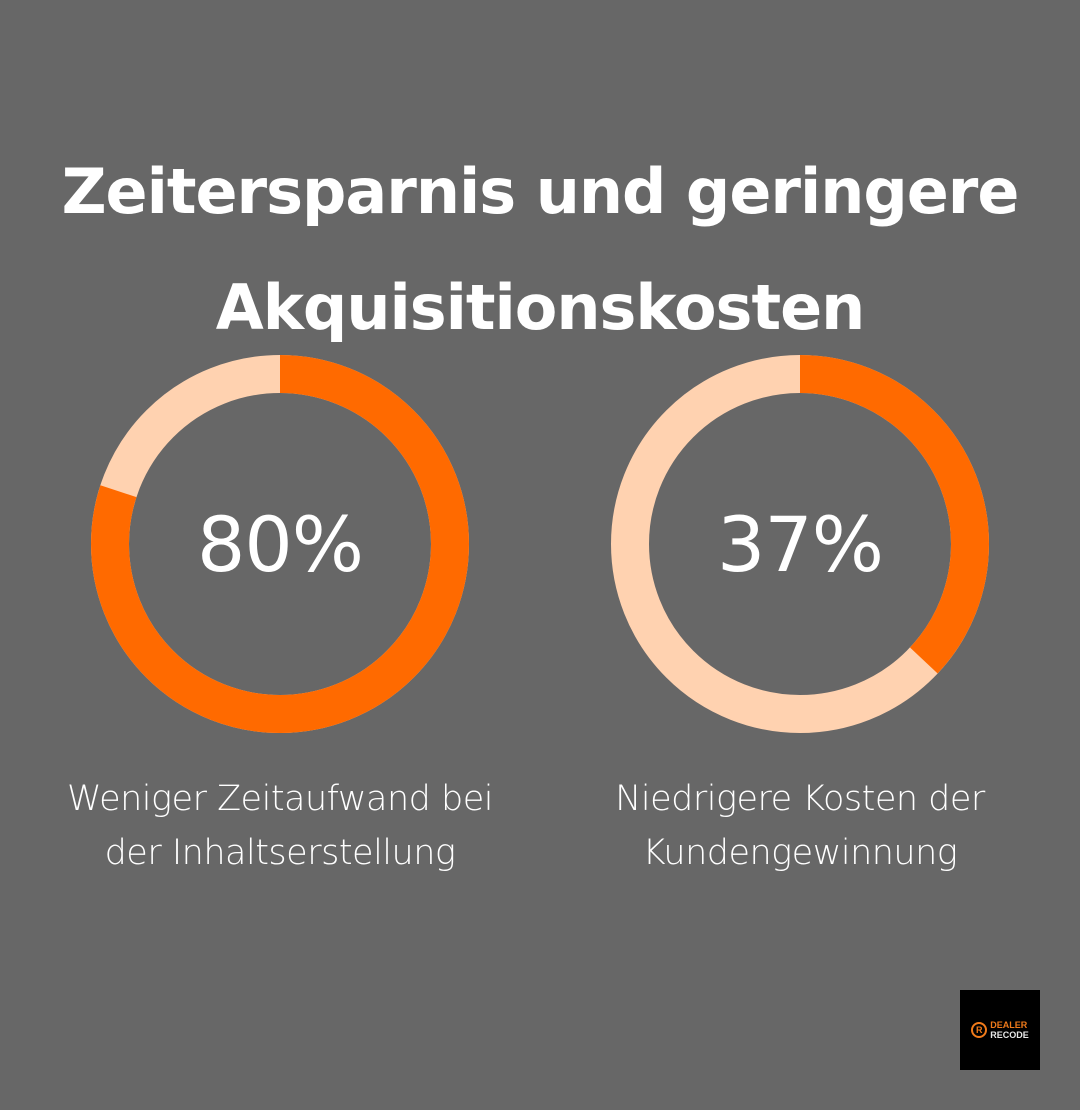 The image size is (1080, 1110). What do you see at coordinates (280, 799) in the screenshot?
I see `stat-description-line-1: Weniger Zeitaufwand bei` at bounding box center [280, 799].